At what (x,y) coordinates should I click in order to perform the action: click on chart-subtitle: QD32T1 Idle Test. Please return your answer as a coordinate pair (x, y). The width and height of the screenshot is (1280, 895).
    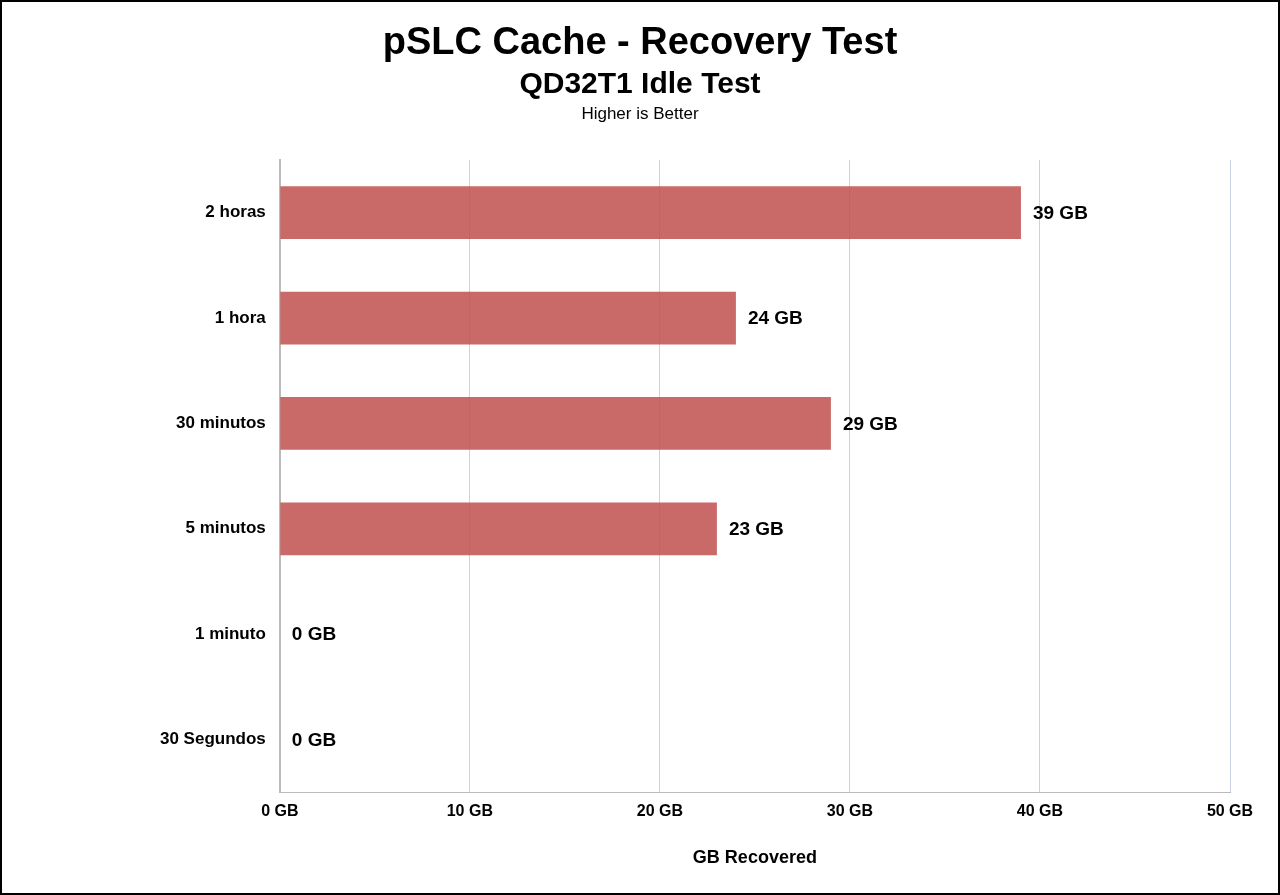
    Looking at the image, I should click on (640, 83).